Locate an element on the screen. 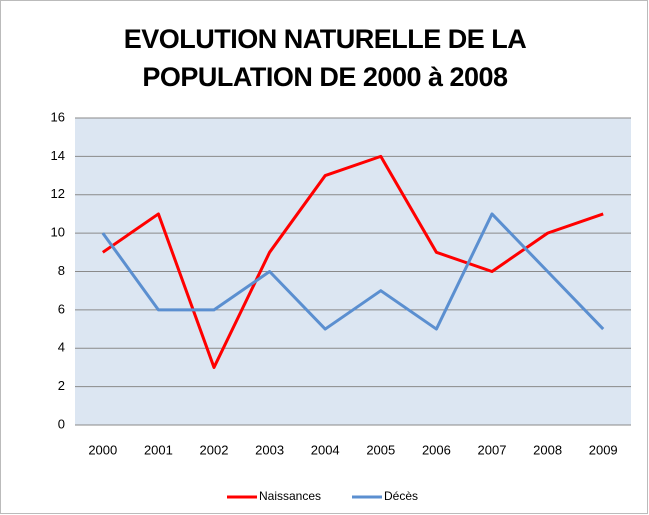 This screenshot has width=649, height=515. x-tick-label: 2004 is located at coordinates (325, 449).